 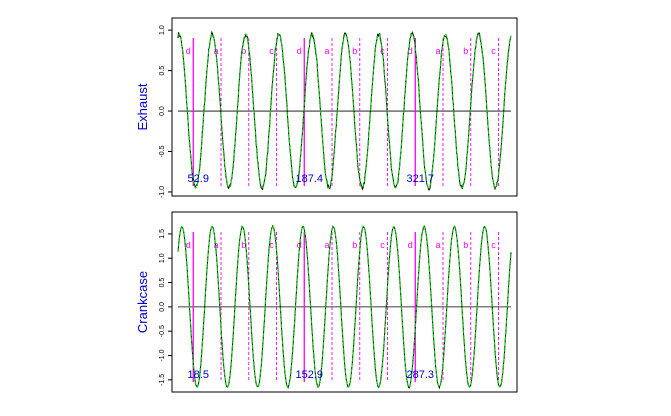 I want to click on angle-label: 52.9, so click(x=198, y=179).